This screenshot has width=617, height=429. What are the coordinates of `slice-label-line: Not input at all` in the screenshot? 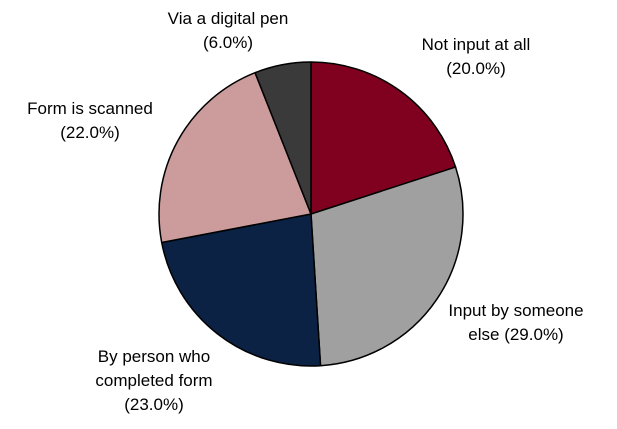 It's located at (476, 44).